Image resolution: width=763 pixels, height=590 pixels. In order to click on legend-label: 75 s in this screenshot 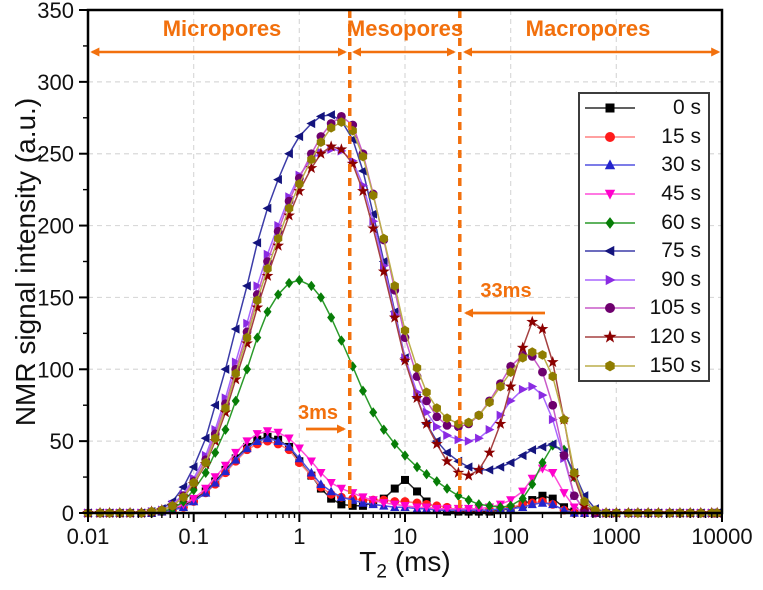, I will do `click(681, 251)`.